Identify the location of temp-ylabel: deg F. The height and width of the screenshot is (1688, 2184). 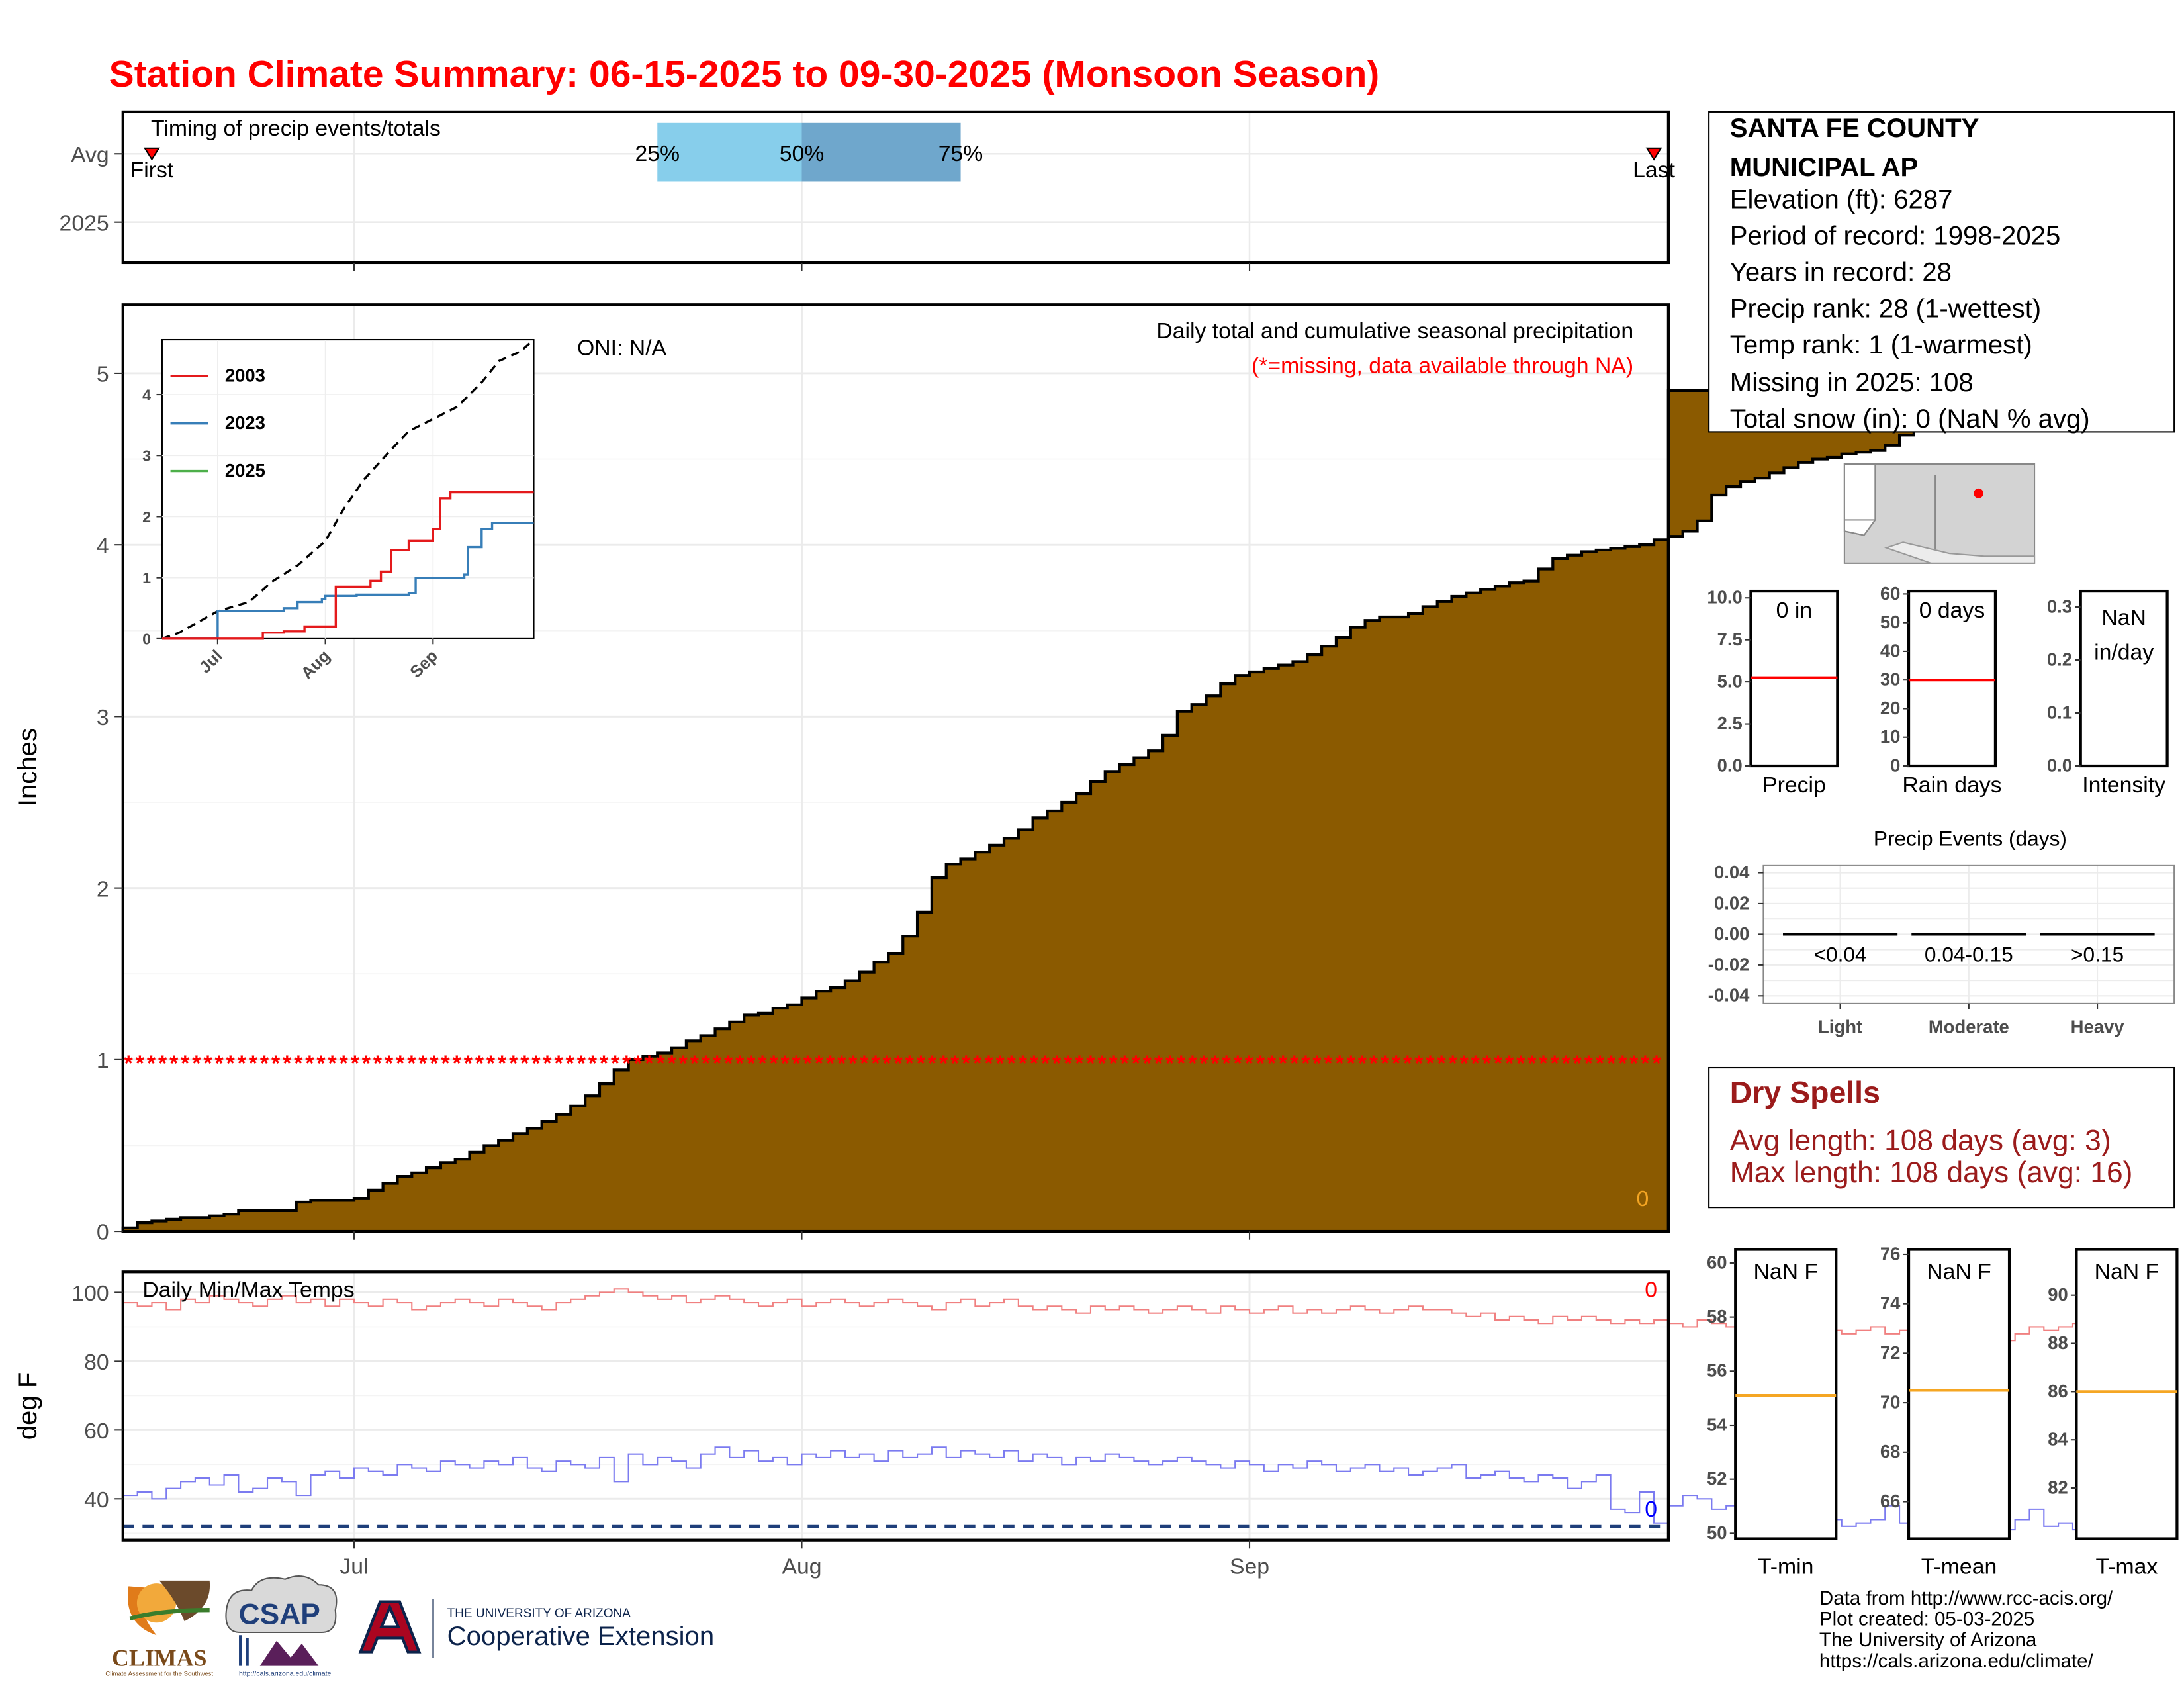
(28, 1406).